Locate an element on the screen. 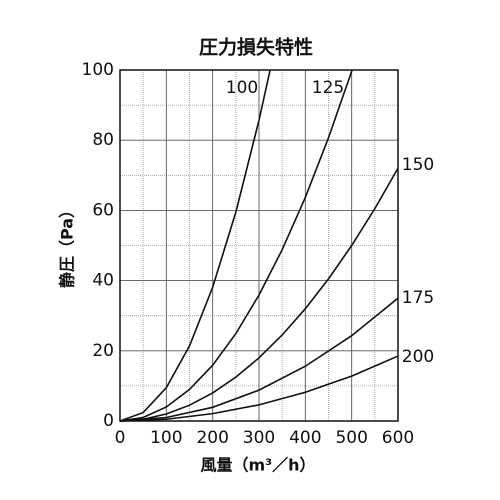 The width and height of the screenshot is (500, 500). y-tick-label: 100 is located at coordinates (98, 70).